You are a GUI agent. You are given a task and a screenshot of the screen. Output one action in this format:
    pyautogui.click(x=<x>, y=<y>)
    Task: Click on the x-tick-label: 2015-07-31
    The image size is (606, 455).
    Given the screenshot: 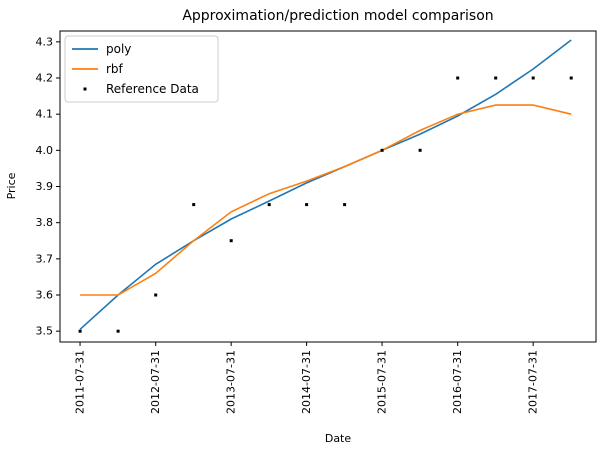 What is the action you would take?
    pyautogui.click(x=382, y=382)
    